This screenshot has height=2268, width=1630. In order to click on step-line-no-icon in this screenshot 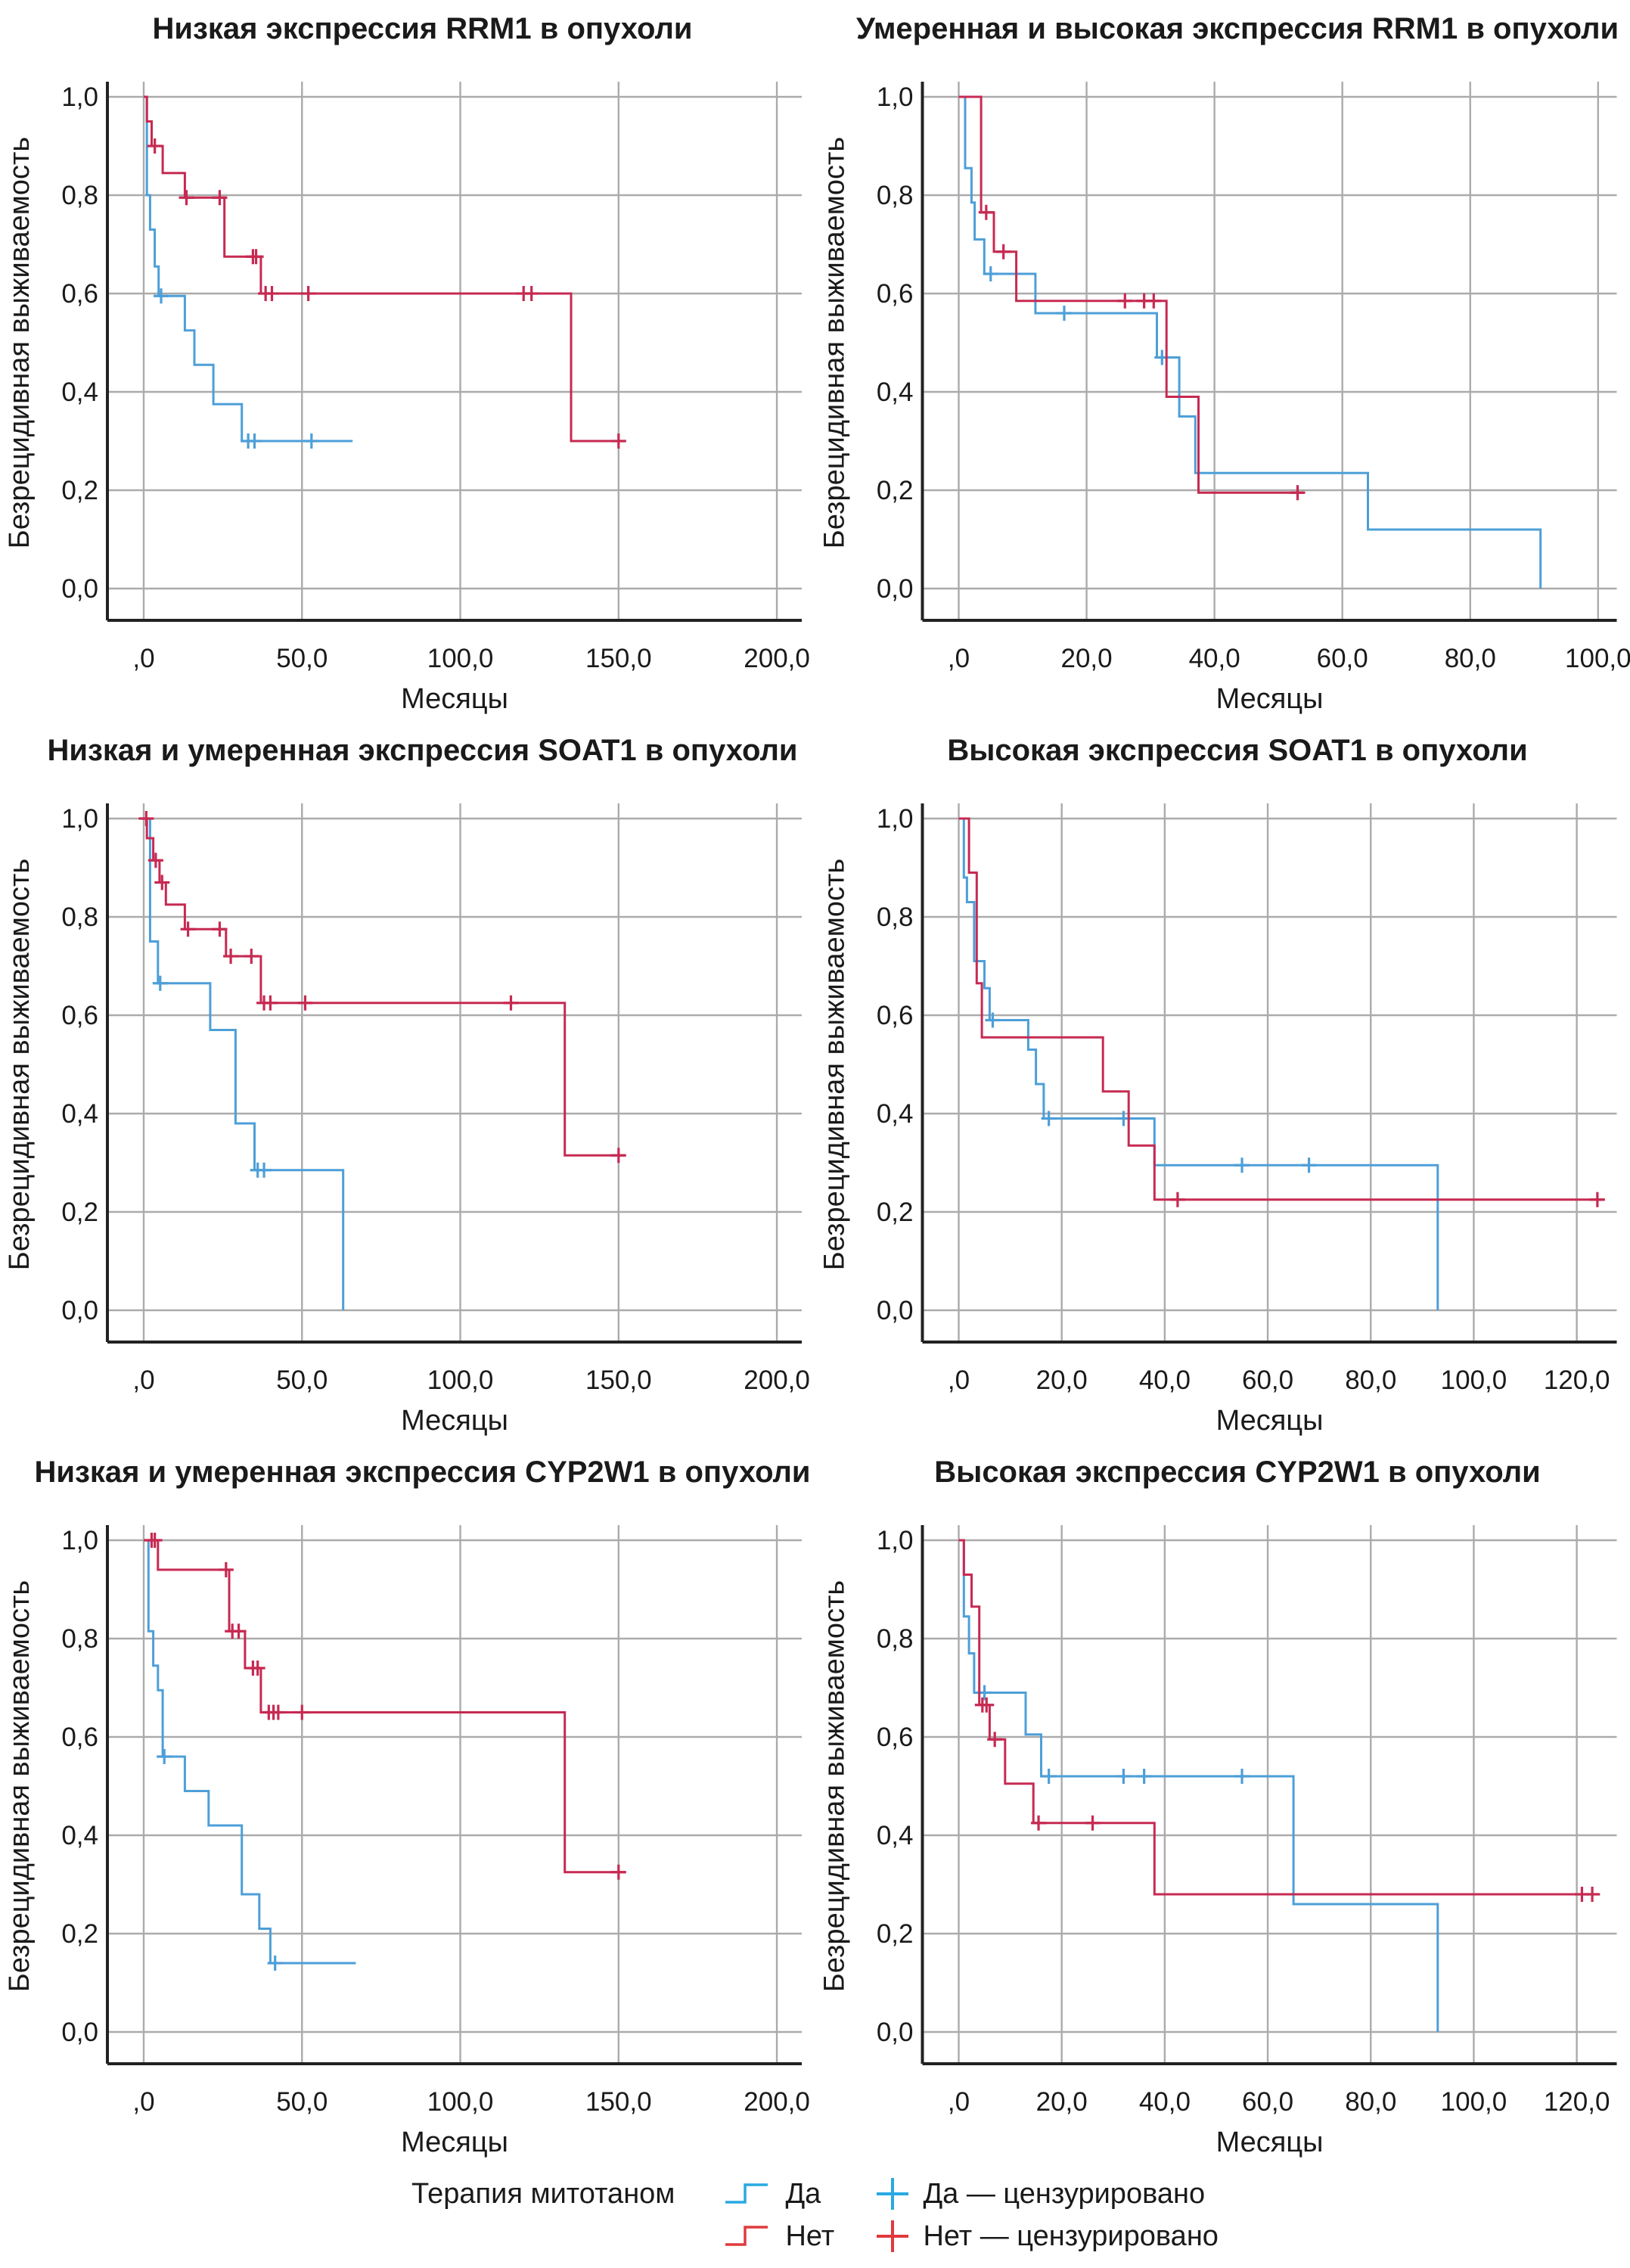, I will do `click(746, 2236)`.